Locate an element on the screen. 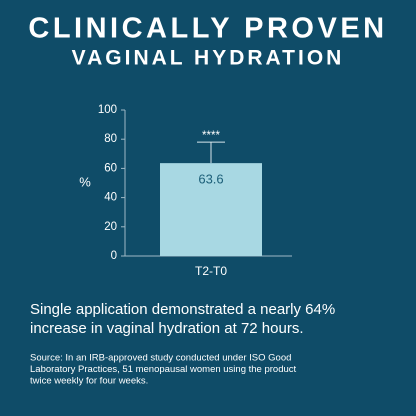  value-label: 63.6 is located at coordinates (210, 179).